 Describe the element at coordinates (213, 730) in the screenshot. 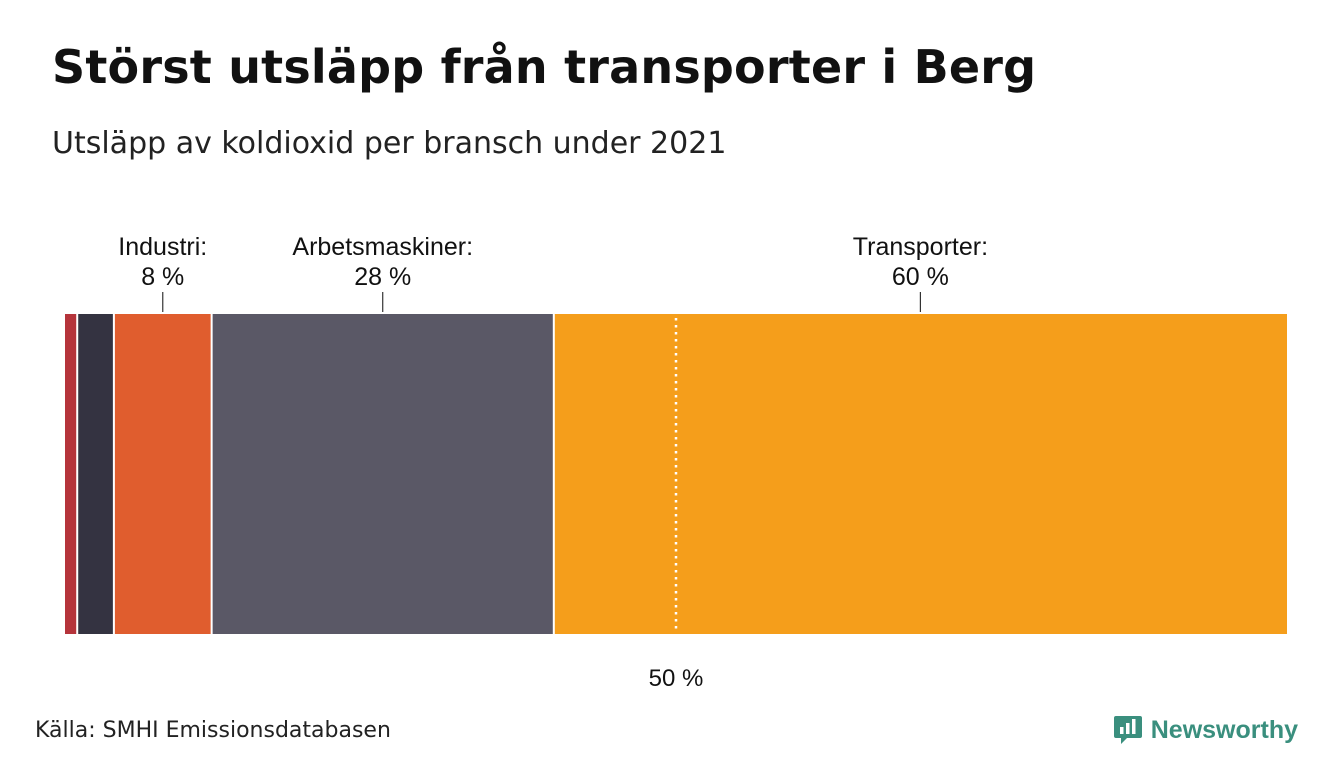

I see `source-note: Källa: SMHI Emissionsdatabasen` at that location.